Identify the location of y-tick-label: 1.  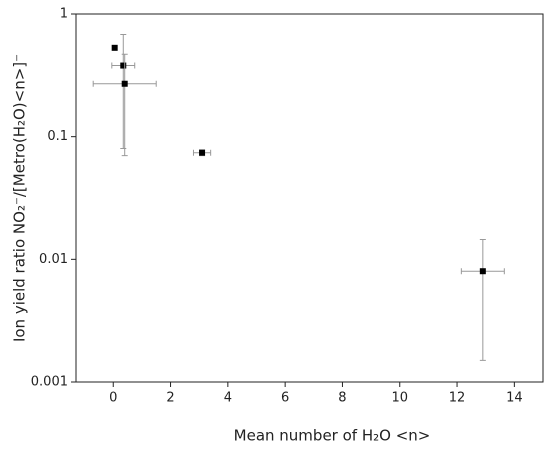
(64, 14).